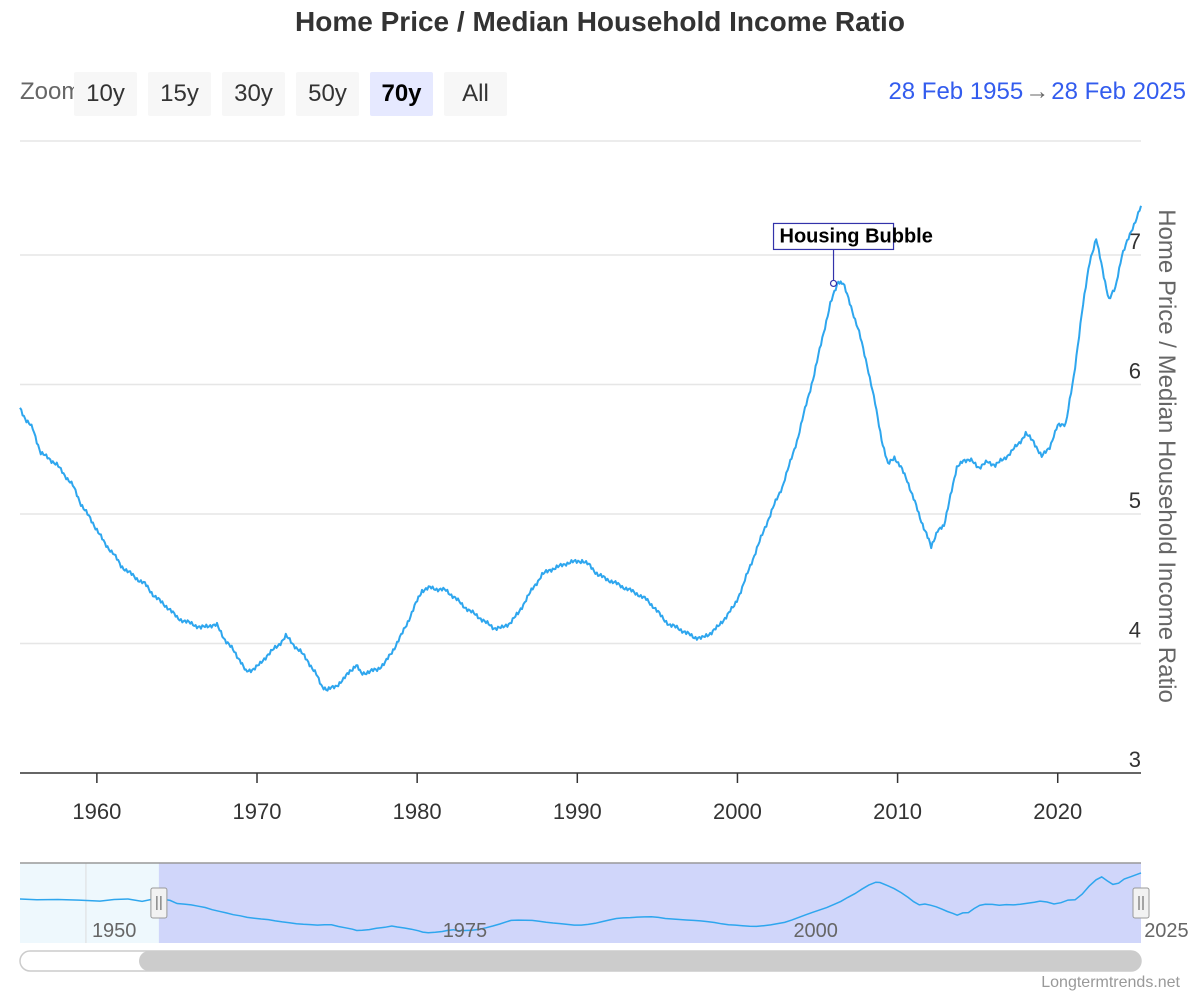 This screenshot has width=1200, height=1000. I want to click on navigator-selected-range, so click(650, 903).